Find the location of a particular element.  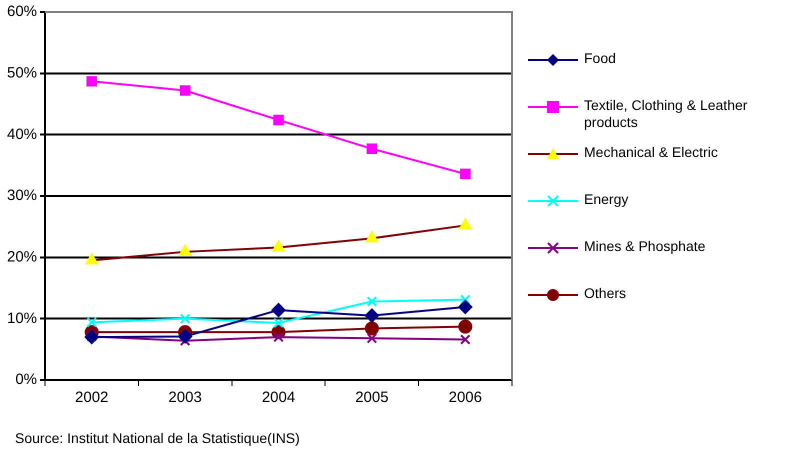

y-tick-label: 0% is located at coordinates (26, 379).